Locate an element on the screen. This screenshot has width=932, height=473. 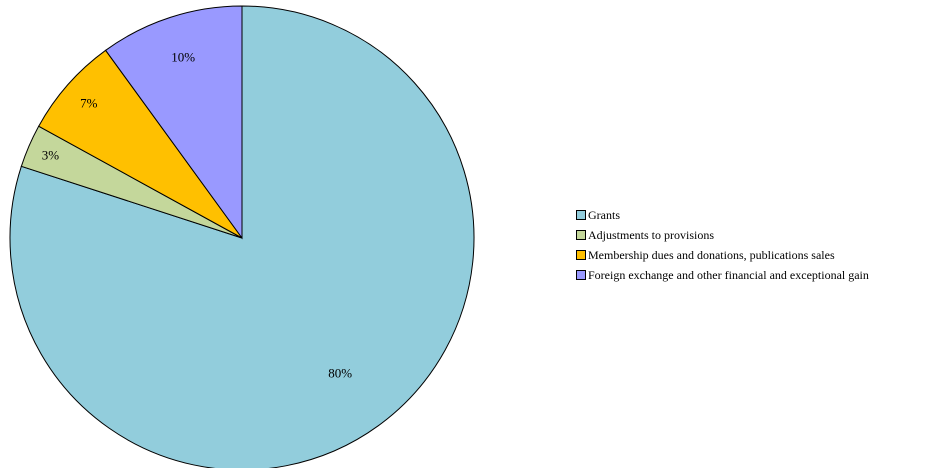
pie-slice-foreign-exchange-and-other-financial-and-exceptional-gain is located at coordinates (173, 122).